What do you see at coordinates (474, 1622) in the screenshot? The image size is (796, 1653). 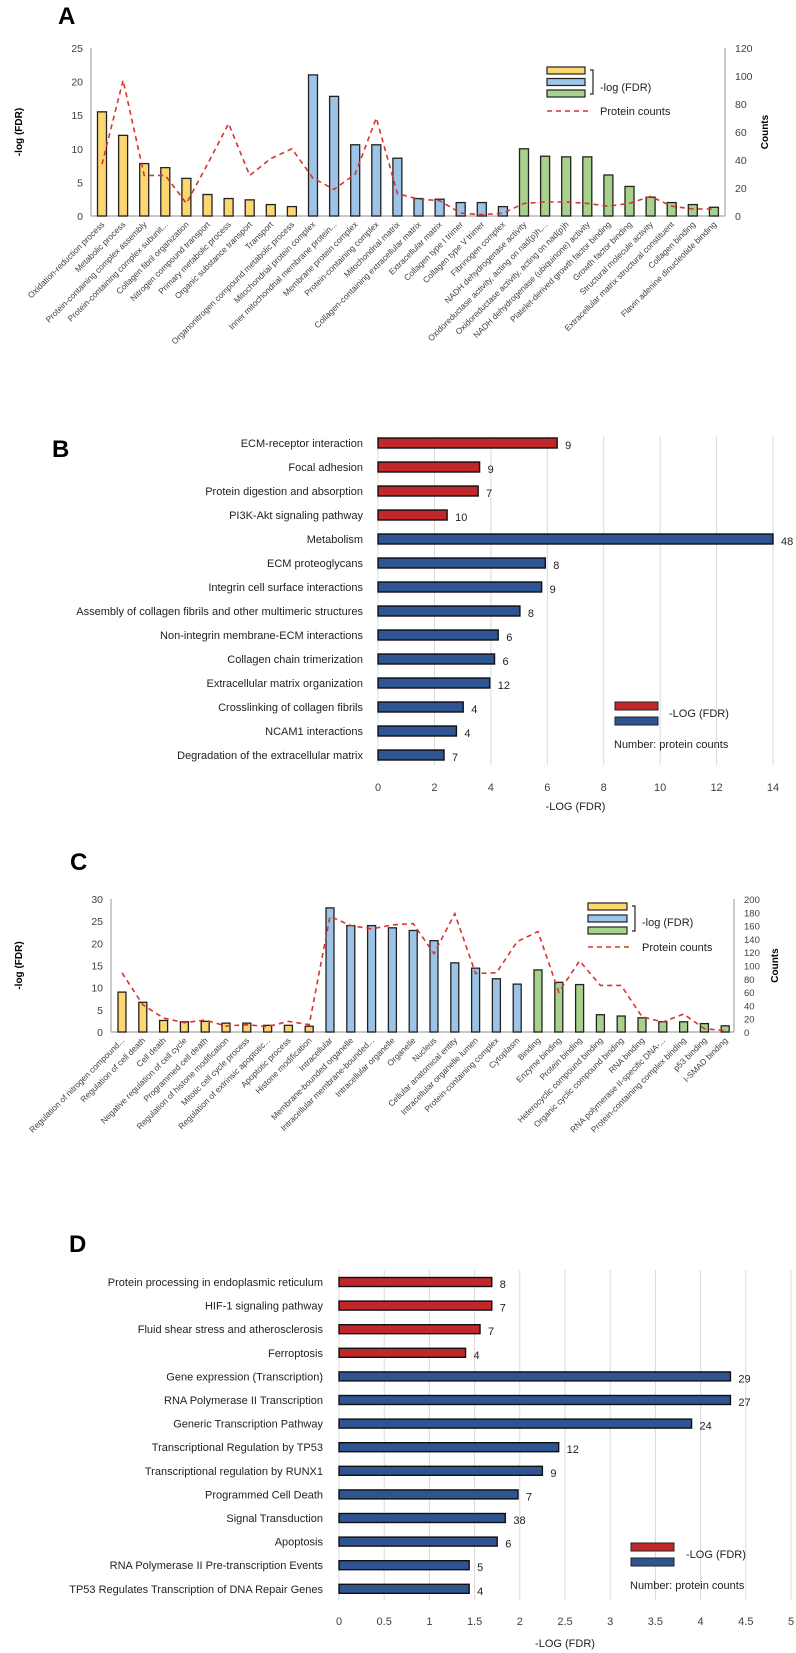 I see `x-tick-label: 1.5` at bounding box center [474, 1622].